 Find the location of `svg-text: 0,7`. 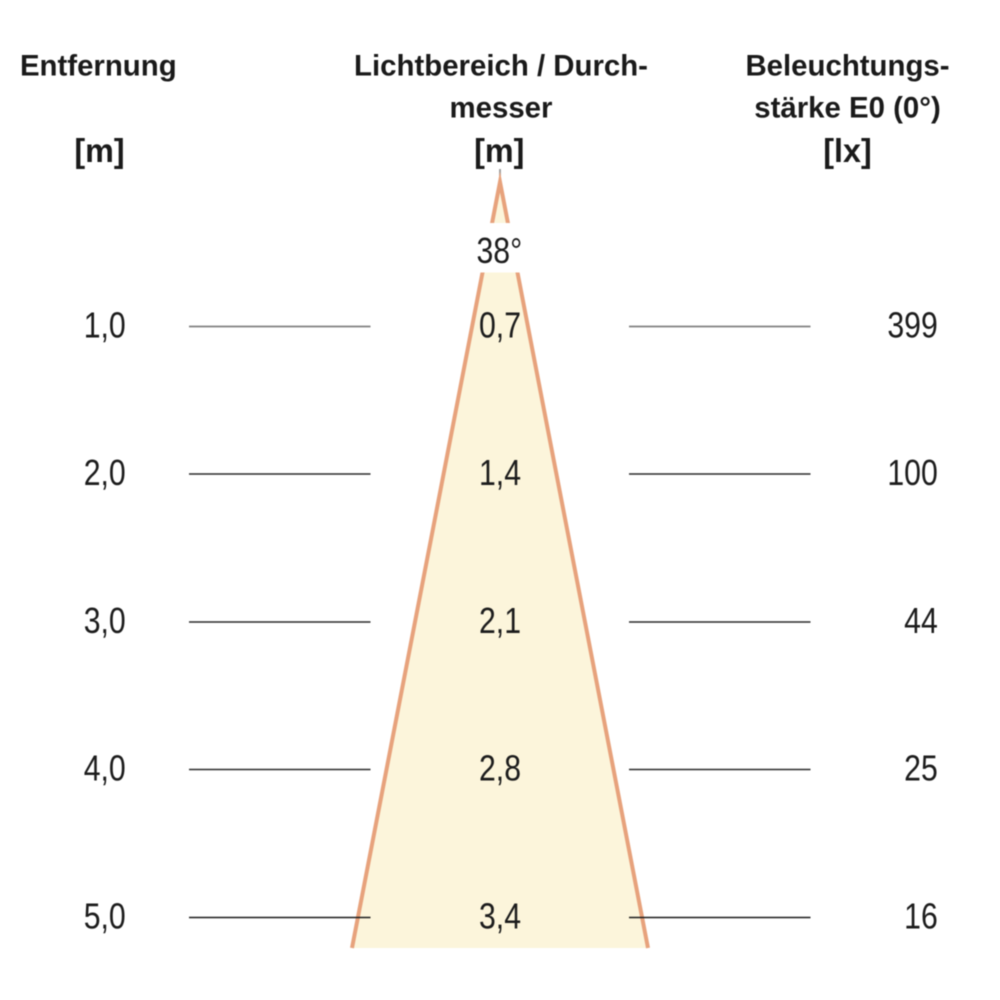

svg-text: 0,7 is located at coordinates (500, 326).